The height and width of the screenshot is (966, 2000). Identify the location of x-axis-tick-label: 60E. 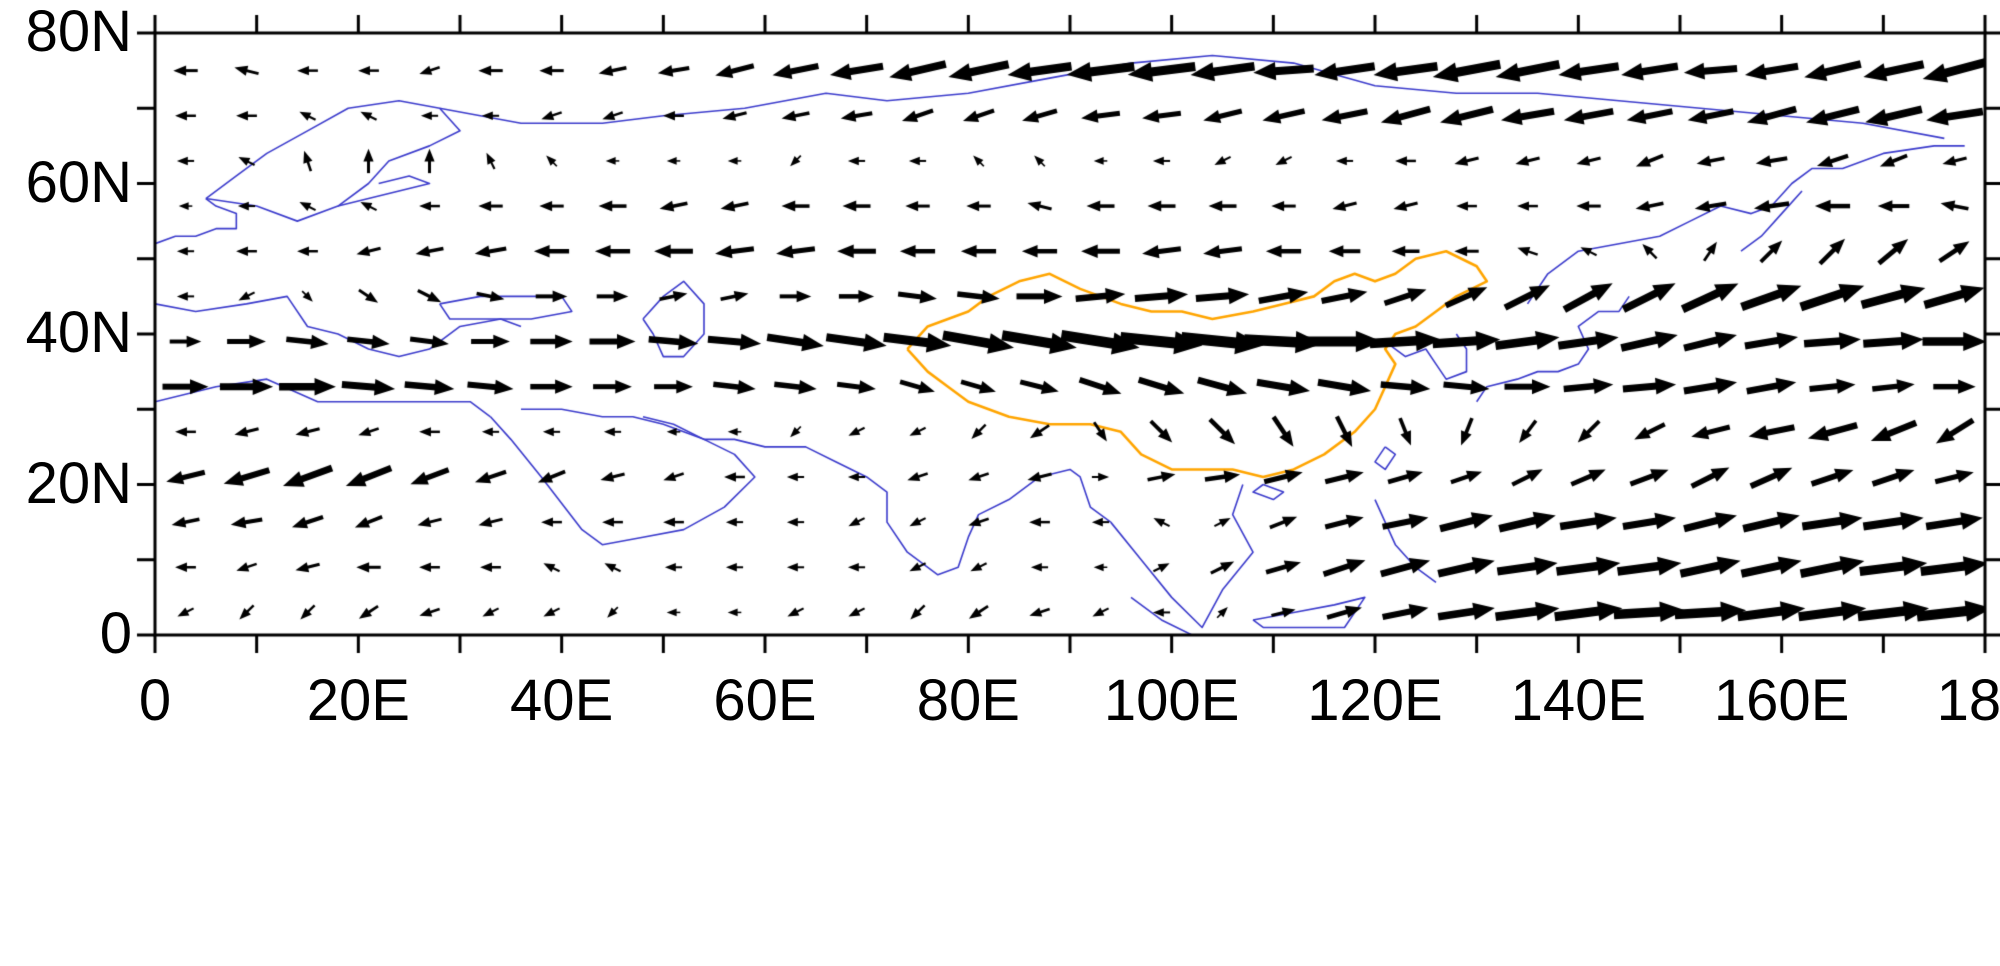
(765, 700).